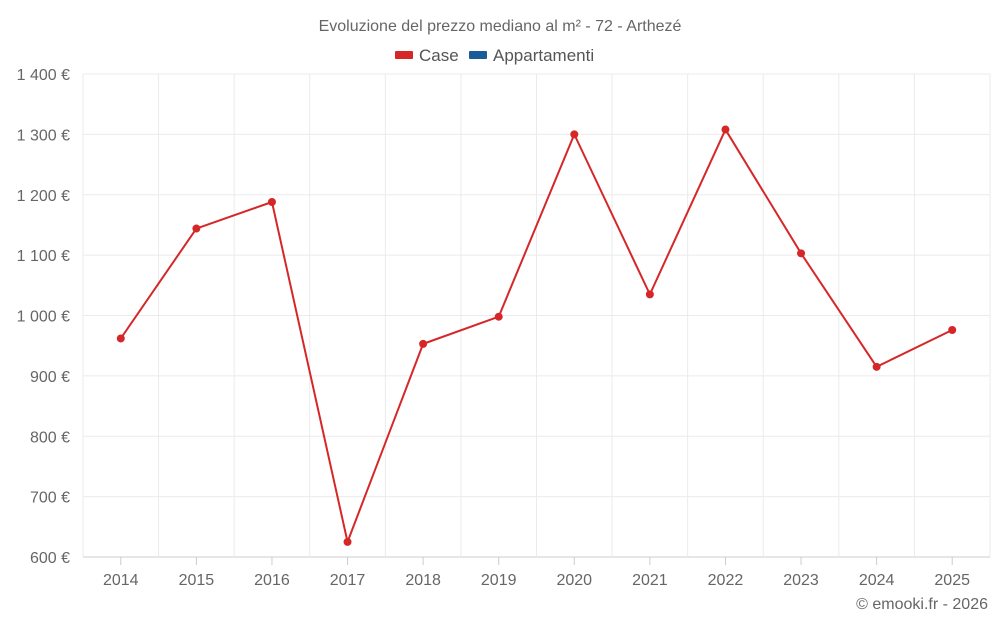  I want to click on y-tick-label: 1 300 €, so click(43, 135).